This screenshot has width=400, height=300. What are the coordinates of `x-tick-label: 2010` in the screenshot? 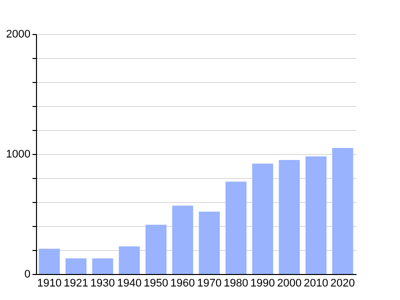 It's located at (316, 284).